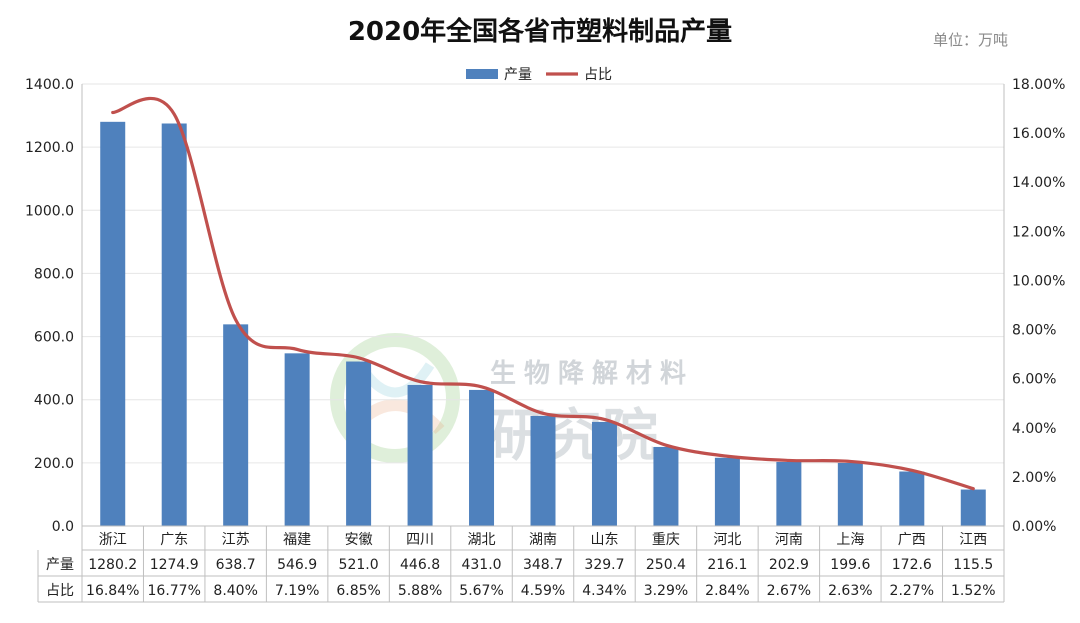 This screenshot has height=623, width=1080. Describe the element at coordinates (1038, 281) in the screenshot. I see `y2-tick-label: 10.00%` at that location.